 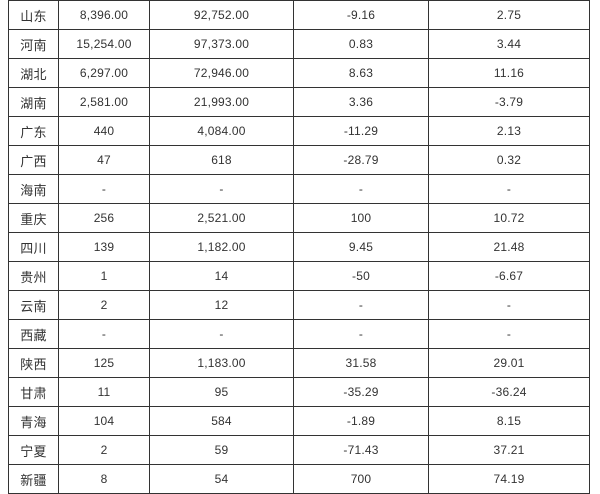 What do you see at coordinates (509, 15) in the screenshot?
I see `value-col4-cell: 2.75` at bounding box center [509, 15].